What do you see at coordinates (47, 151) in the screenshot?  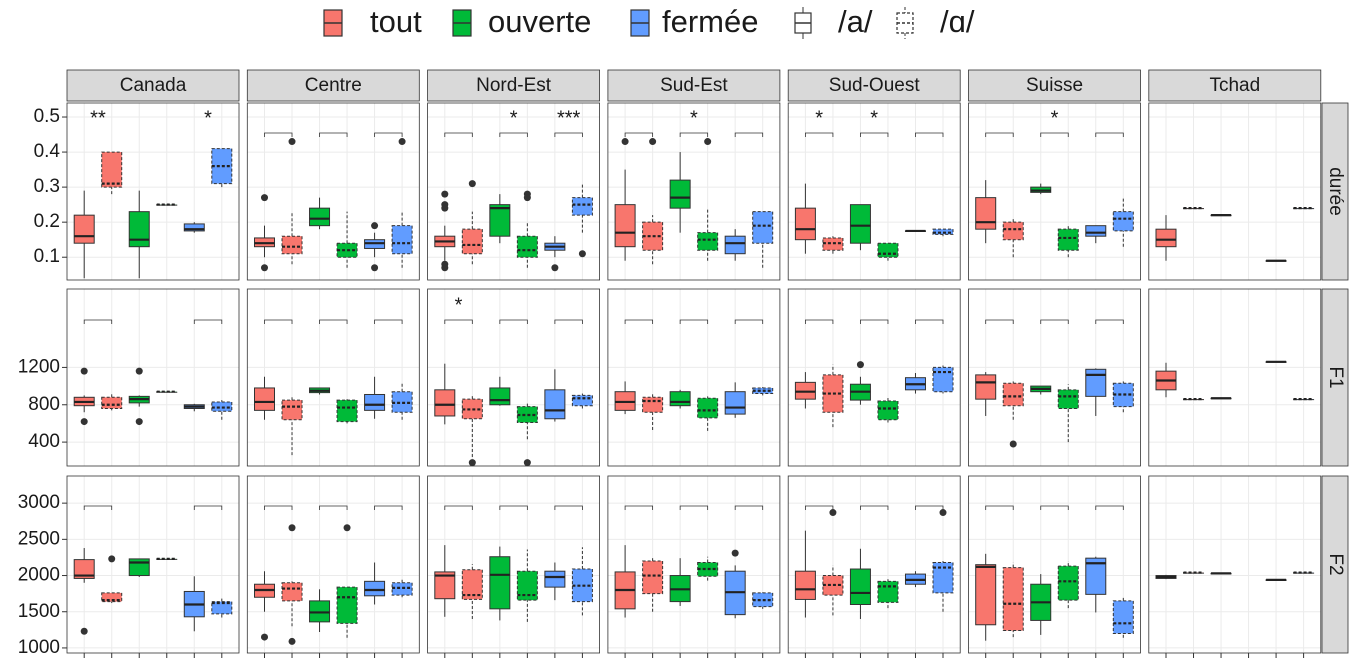 I see `y-tick-label: 0.4` at bounding box center [47, 151].